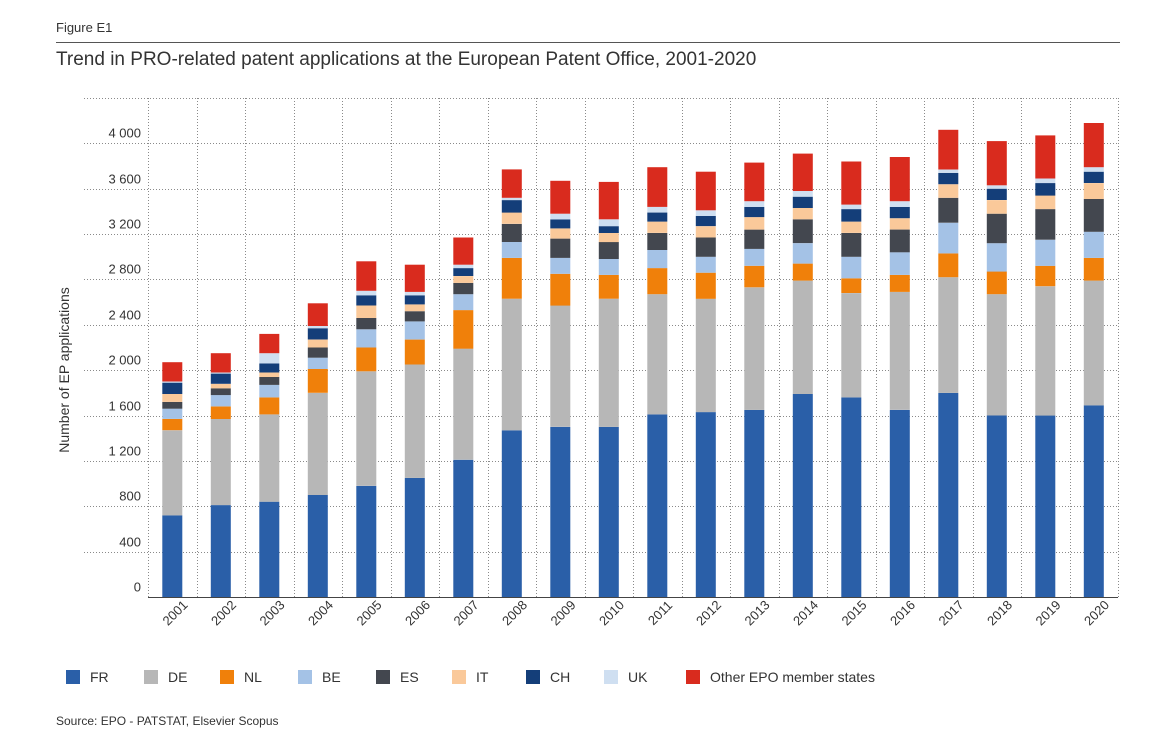  I want to click on x-tick-label: 2002, so click(223, 612).